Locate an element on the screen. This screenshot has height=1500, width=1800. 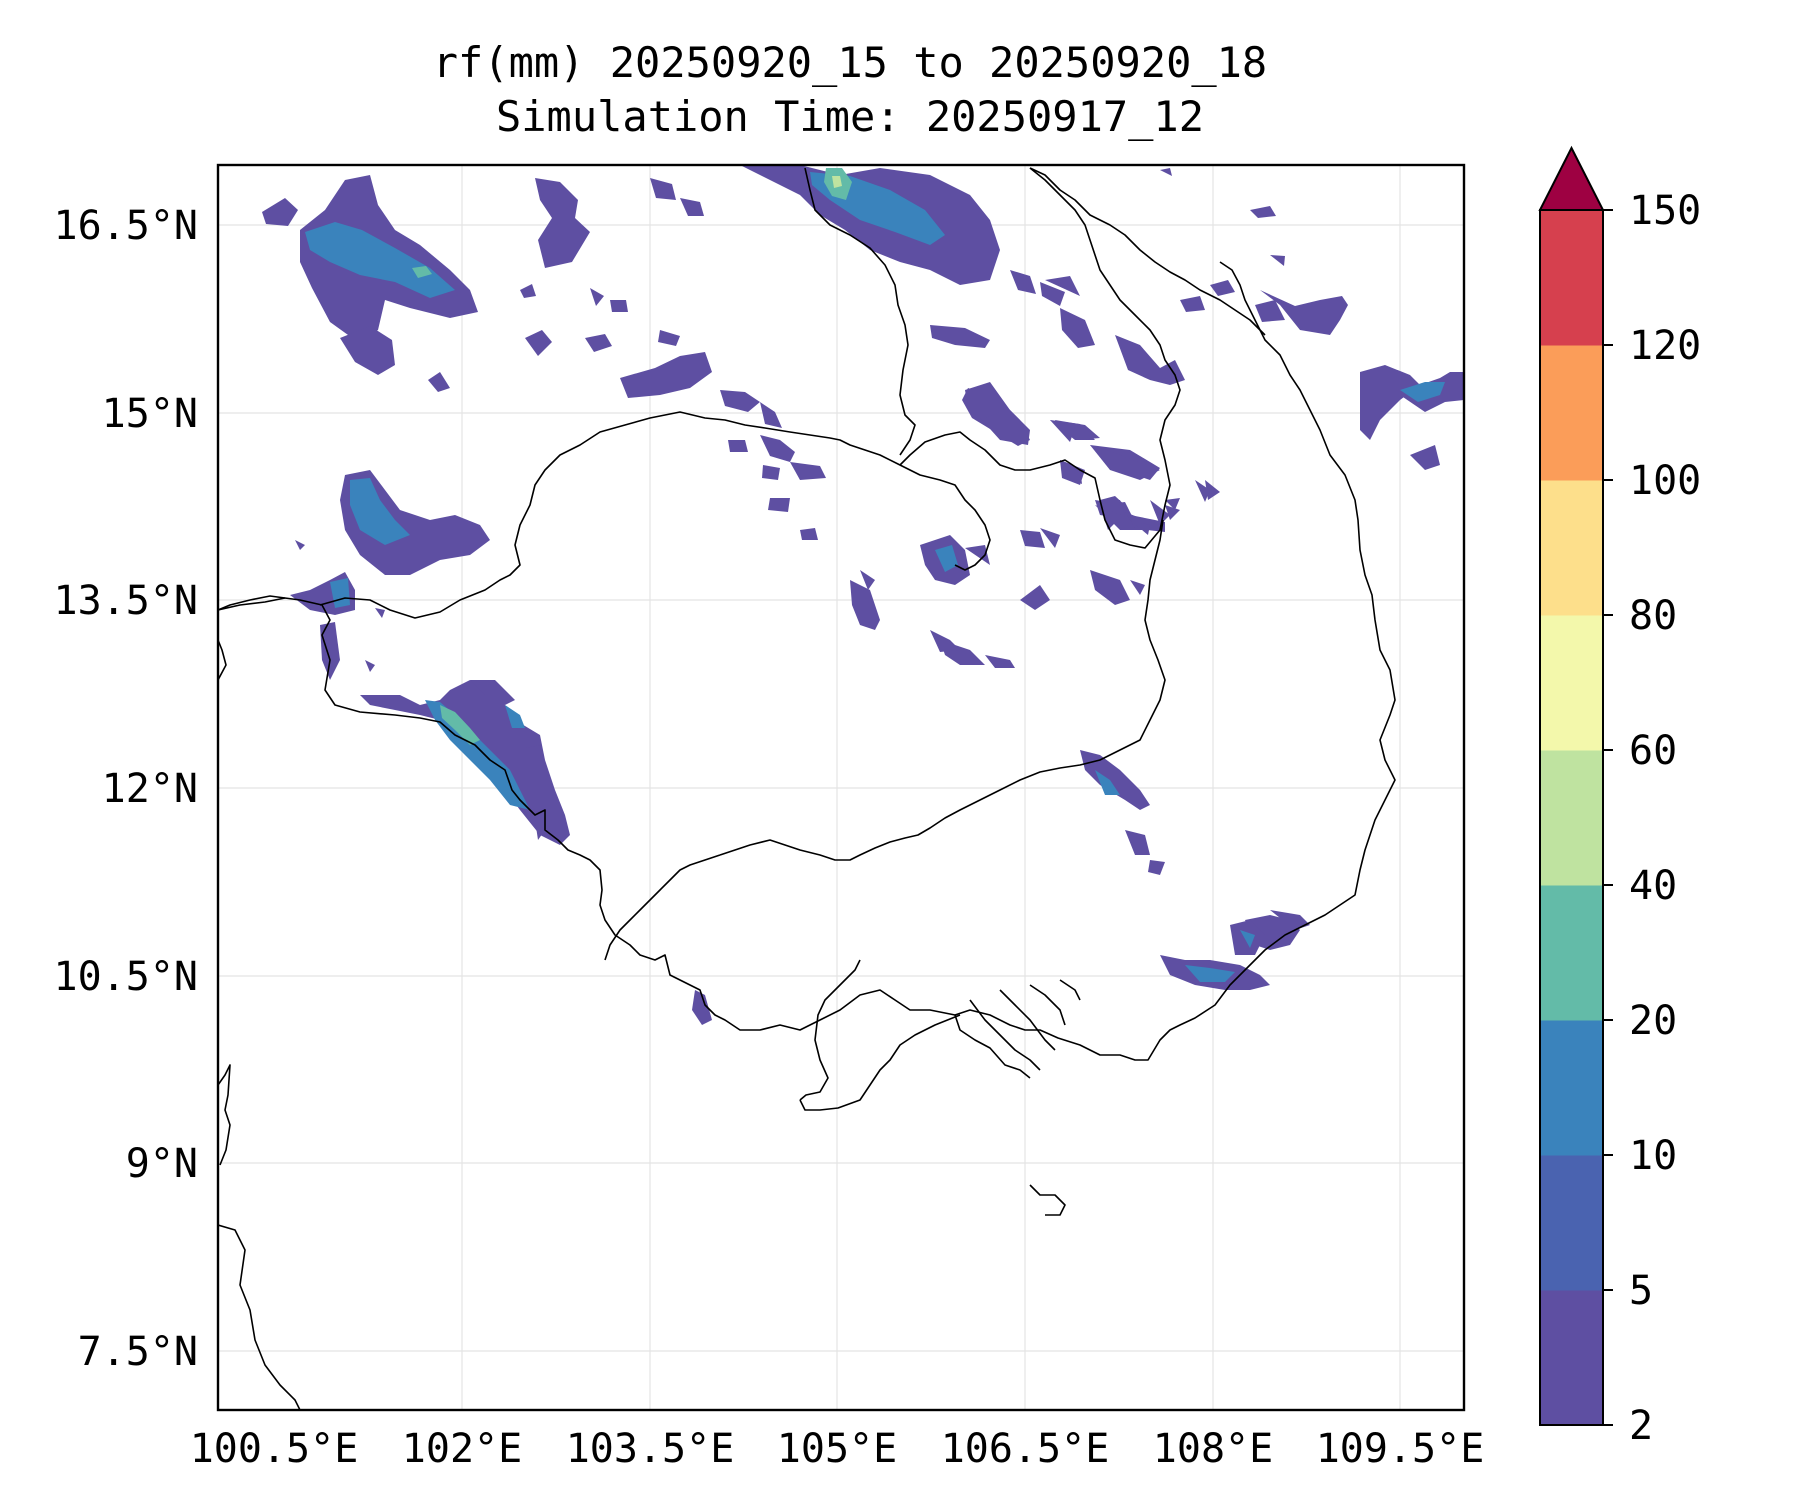
lat-tick-label: 7.5°N is located at coordinates (138, 1352).